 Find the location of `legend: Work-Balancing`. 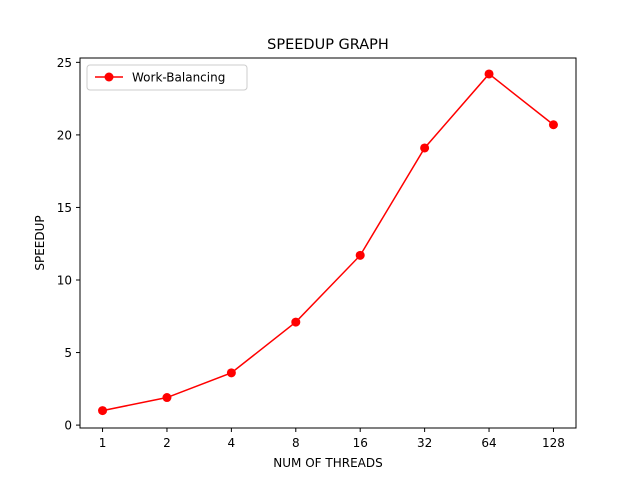

legend: Work-Balancing is located at coordinates (167, 77).